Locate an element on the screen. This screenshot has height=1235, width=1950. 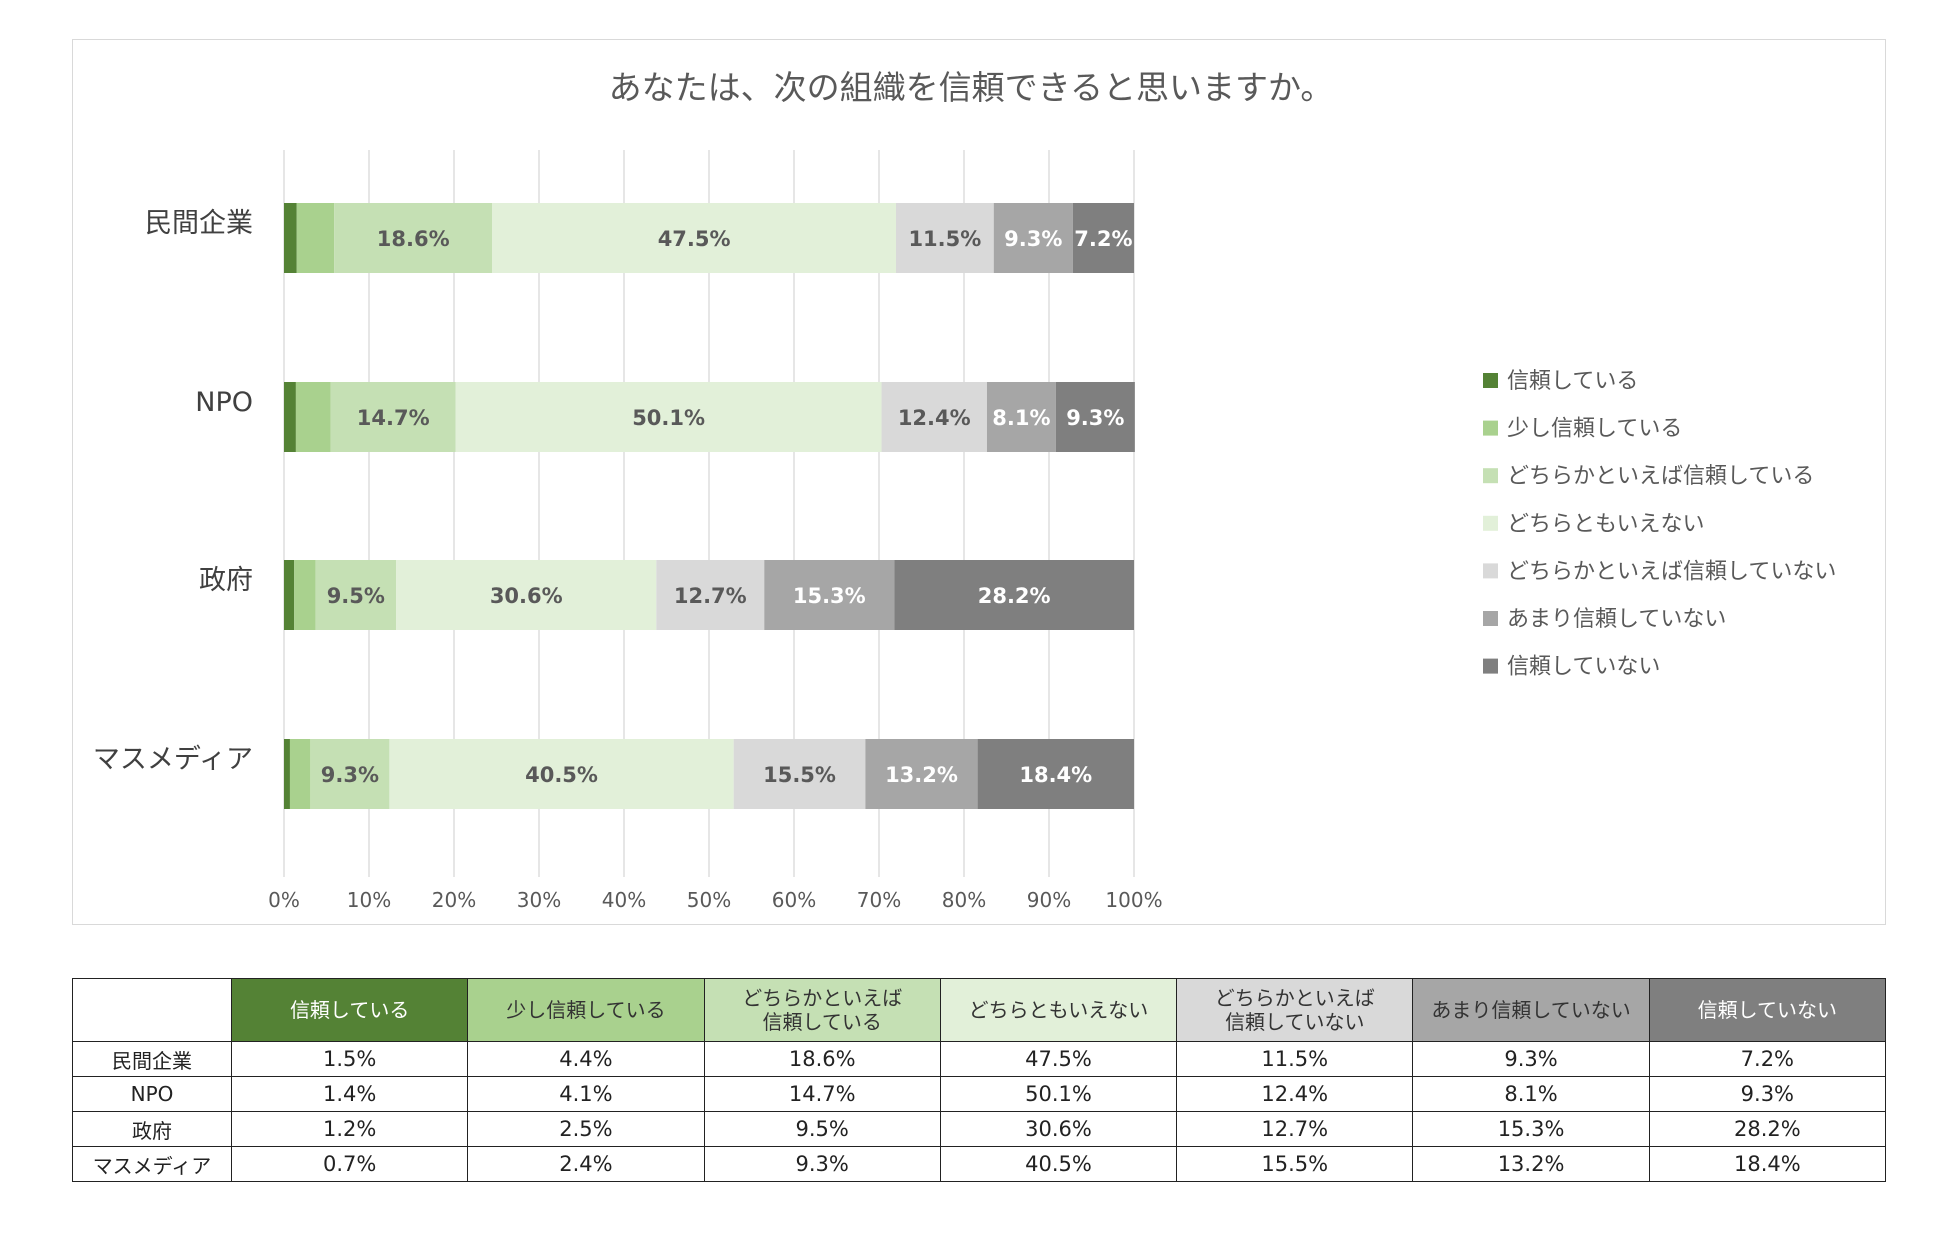
x-tick-label: 90% is located at coordinates (1049, 900).